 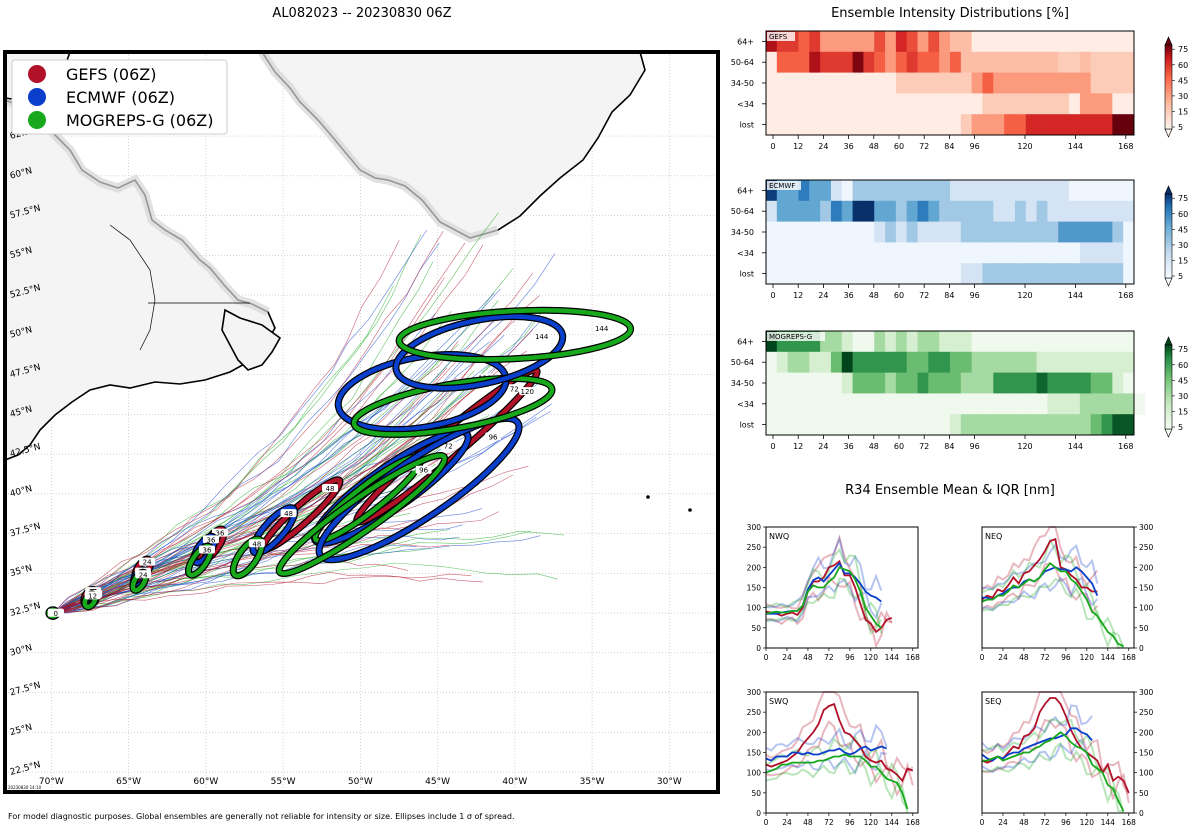 I want to click on heatmap-row-label: 64+, so click(x=745, y=341).